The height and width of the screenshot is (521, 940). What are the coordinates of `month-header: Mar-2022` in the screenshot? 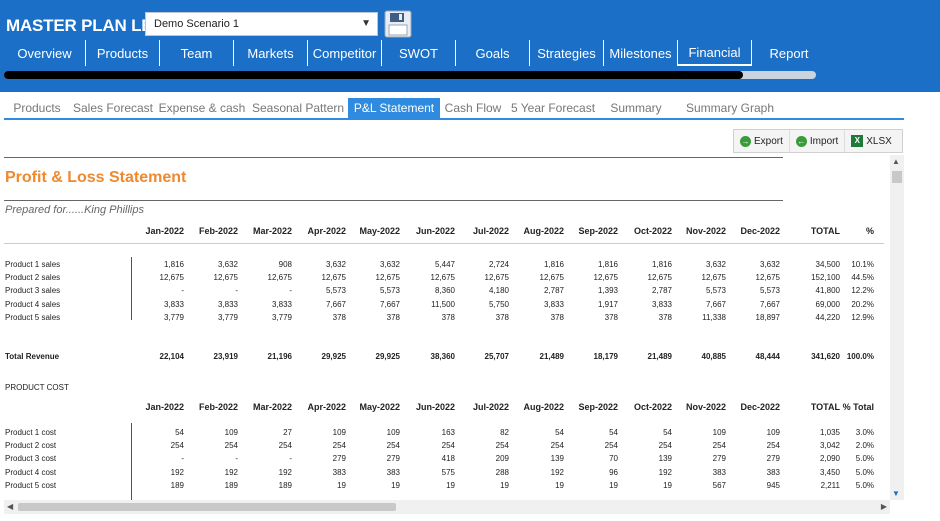 It's located at (272, 231).